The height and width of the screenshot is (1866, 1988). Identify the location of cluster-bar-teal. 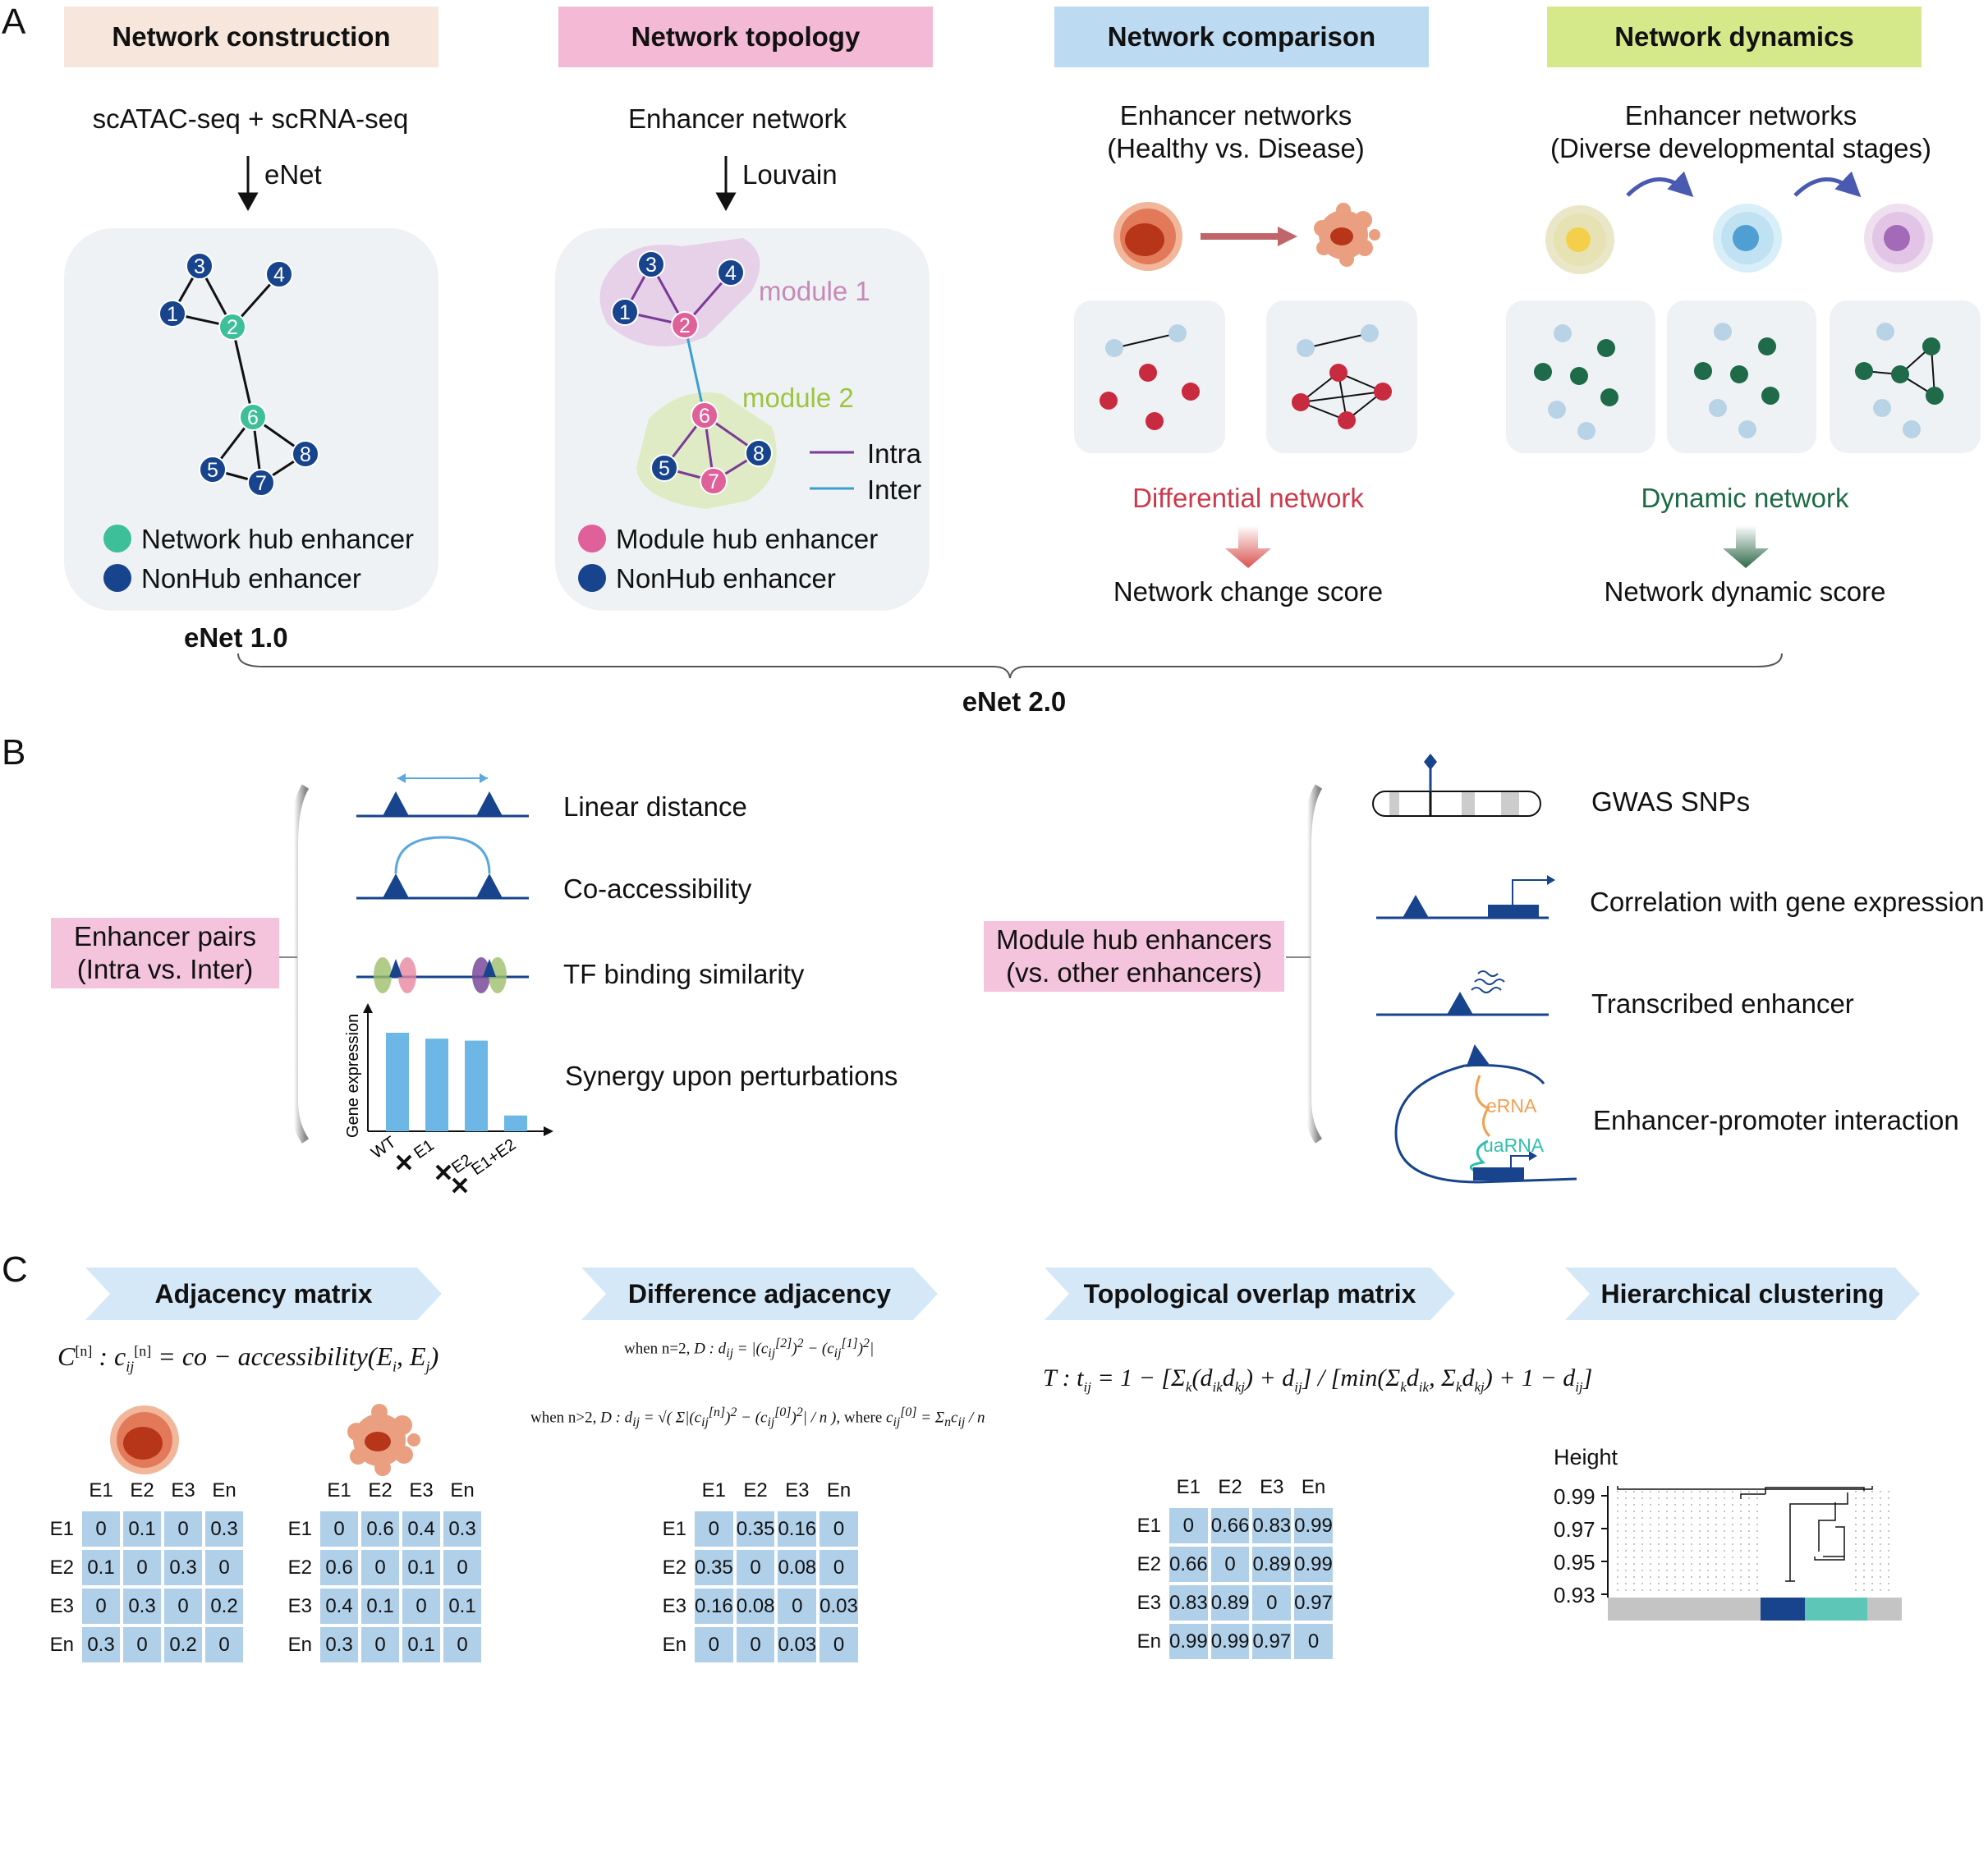
(1836, 1609).